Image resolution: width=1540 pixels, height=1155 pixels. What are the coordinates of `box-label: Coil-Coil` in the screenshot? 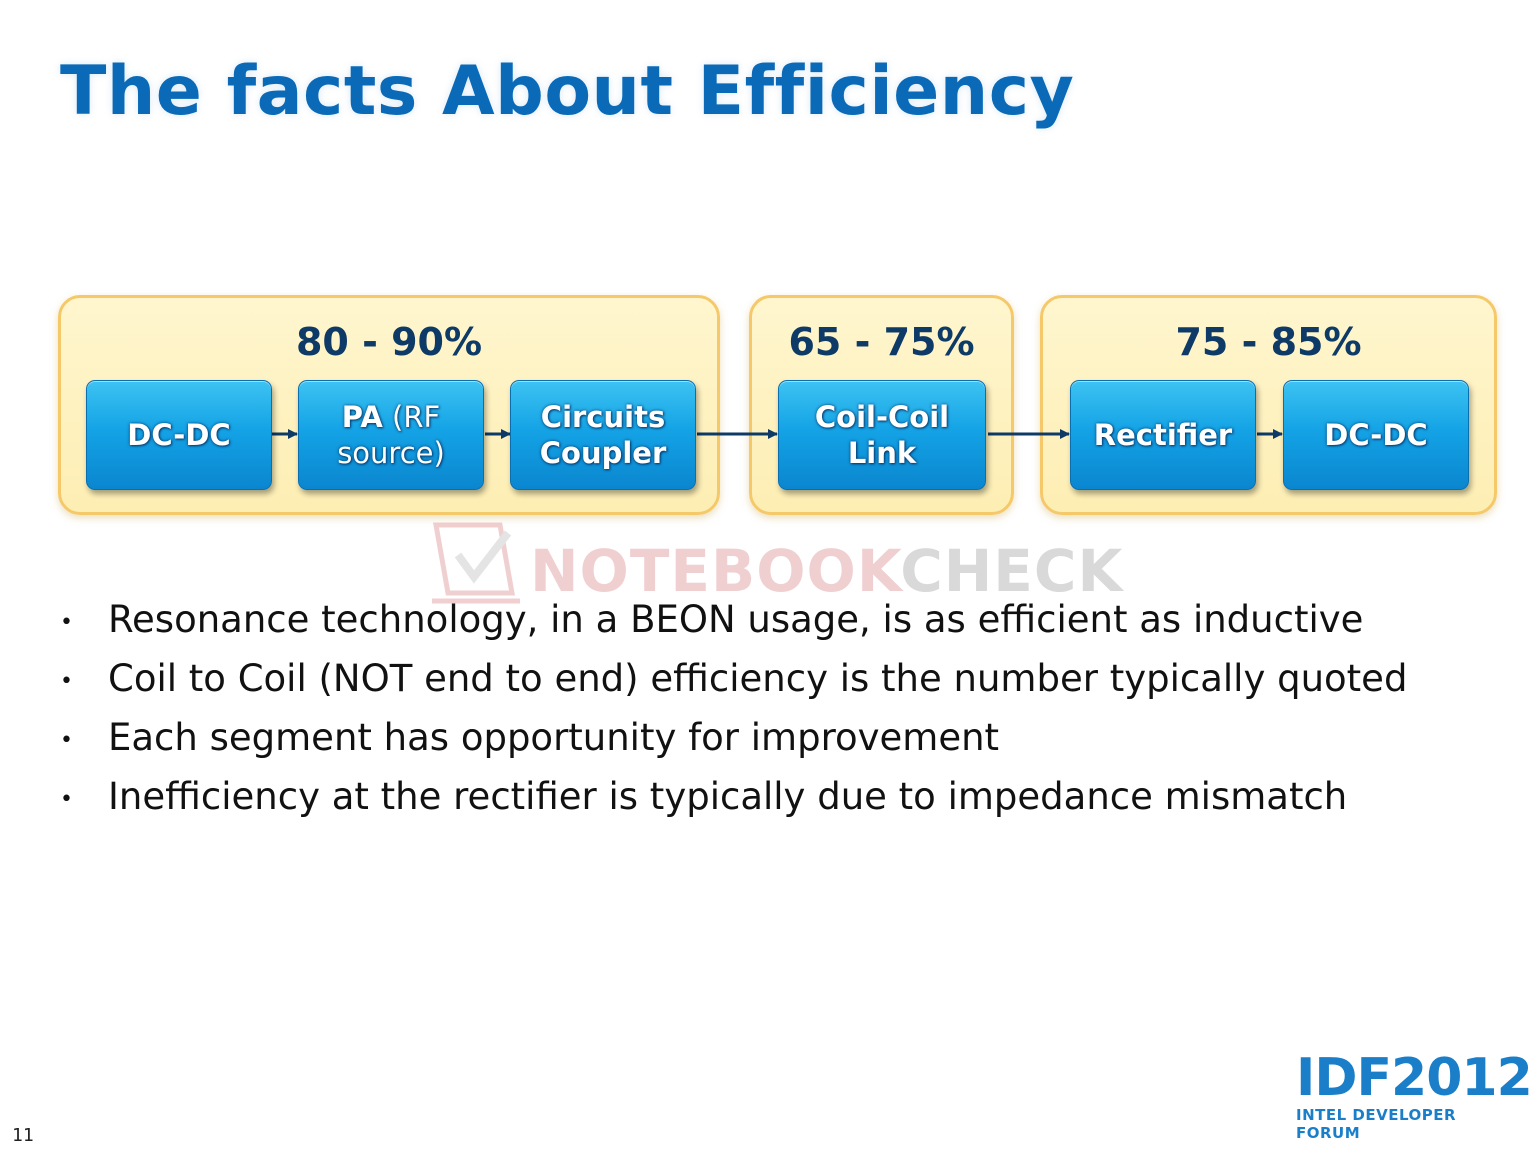 It's located at (882, 417).